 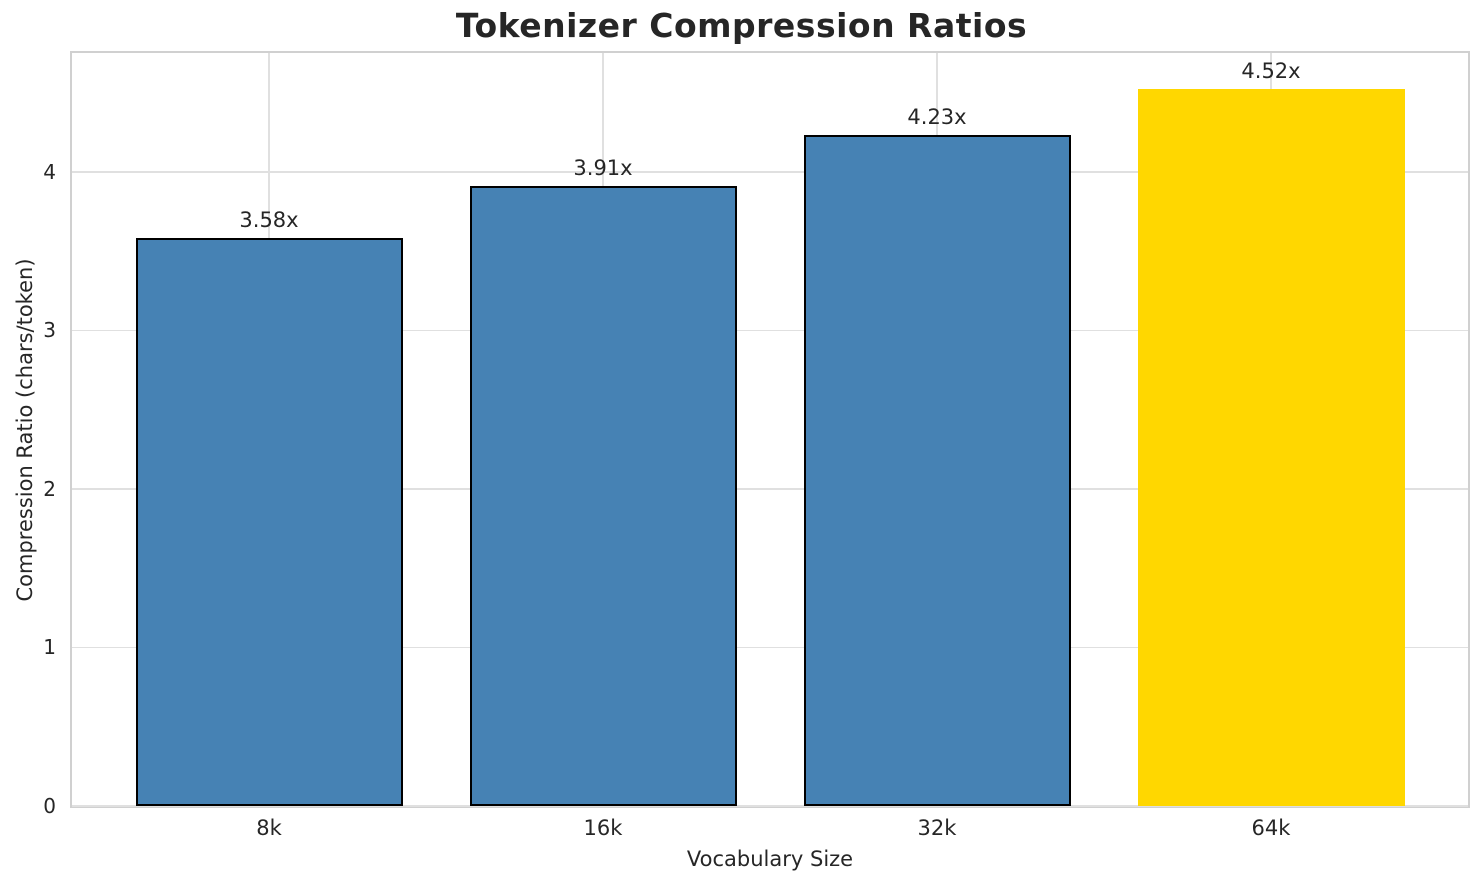 I want to click on y-axis-label: Compression Ratio (chars/token), so click(x=25, y=430).